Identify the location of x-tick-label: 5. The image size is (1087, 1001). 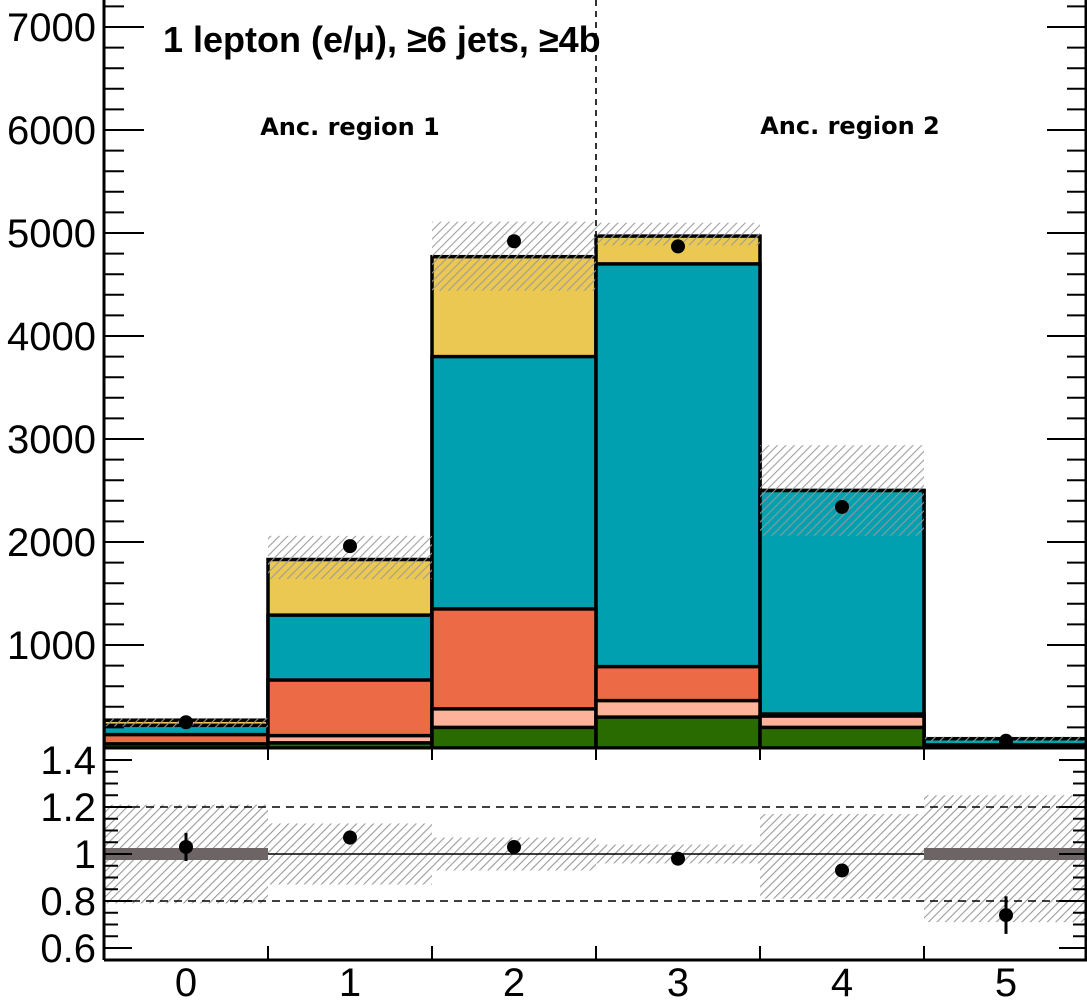
(1006, 981).